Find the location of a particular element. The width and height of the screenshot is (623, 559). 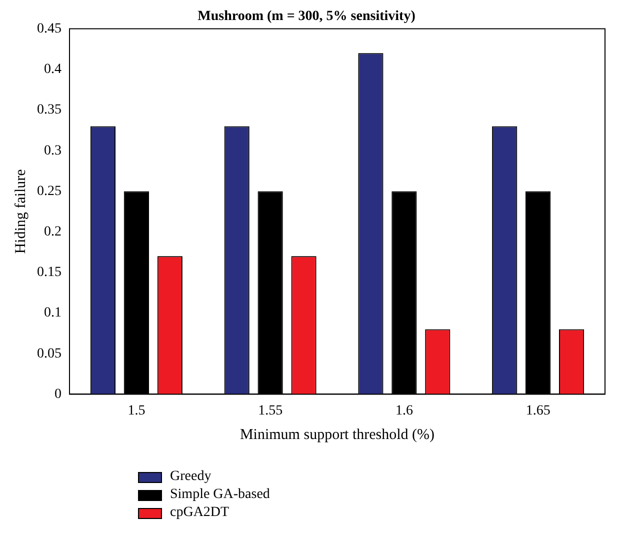

x-tick-label: 1.55 is located at coordinates (270, 410).